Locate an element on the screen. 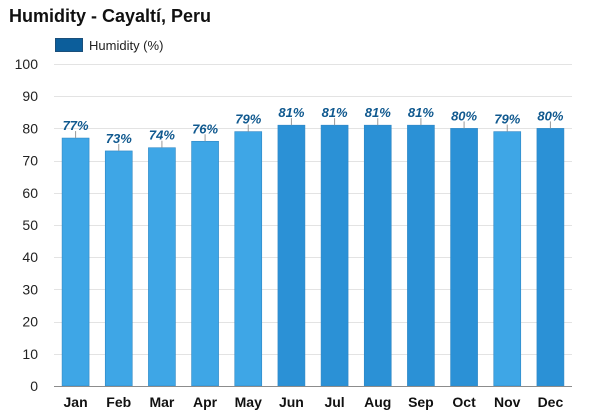  x-tick-label: Jun is located at coordinates (291, 402).